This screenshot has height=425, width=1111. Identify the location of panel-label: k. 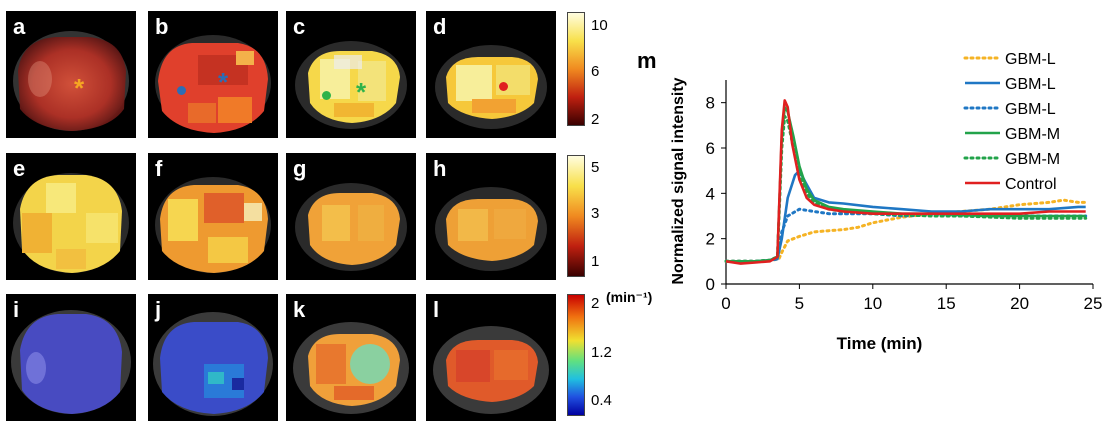
(299, 309).